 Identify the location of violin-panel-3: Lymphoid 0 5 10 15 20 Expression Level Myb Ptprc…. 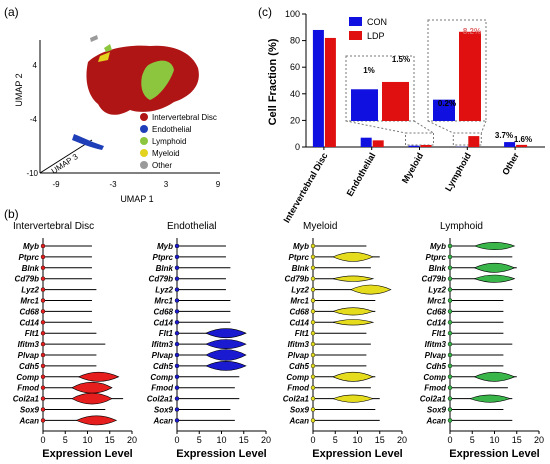
(482, 340).